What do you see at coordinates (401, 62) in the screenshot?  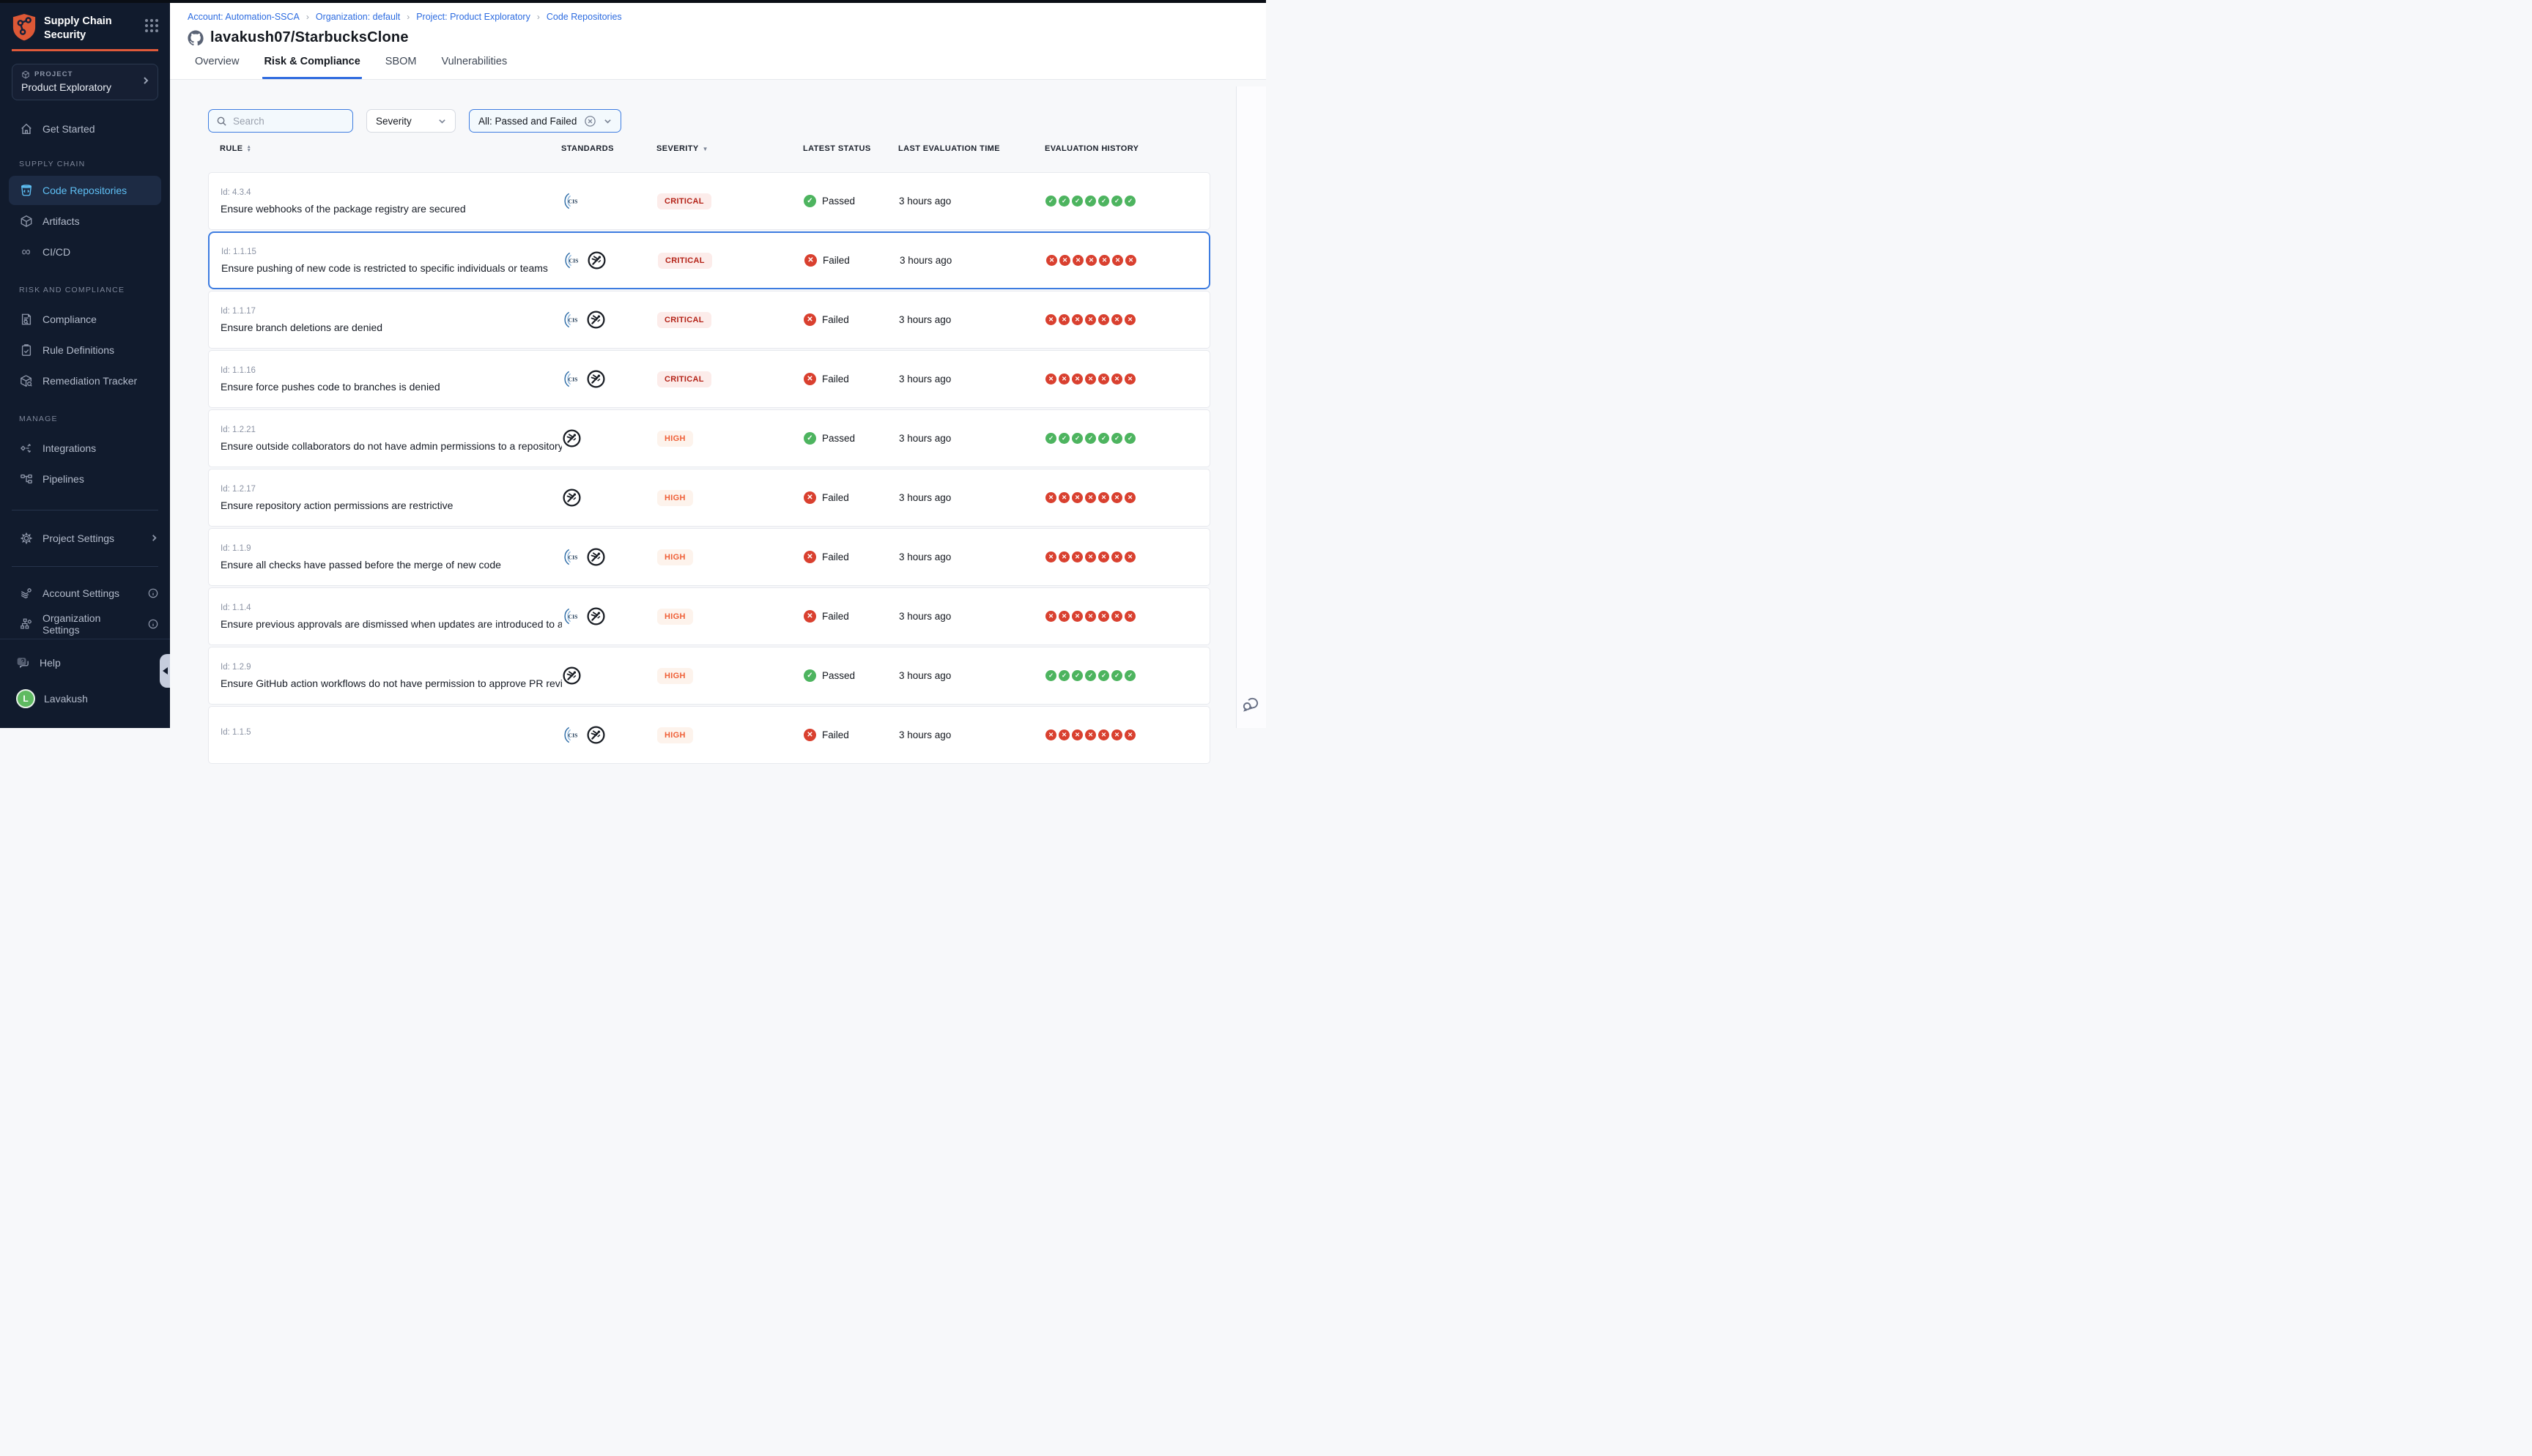 I see `tab-sbom: SBOM` at bounding box center [401, 62].